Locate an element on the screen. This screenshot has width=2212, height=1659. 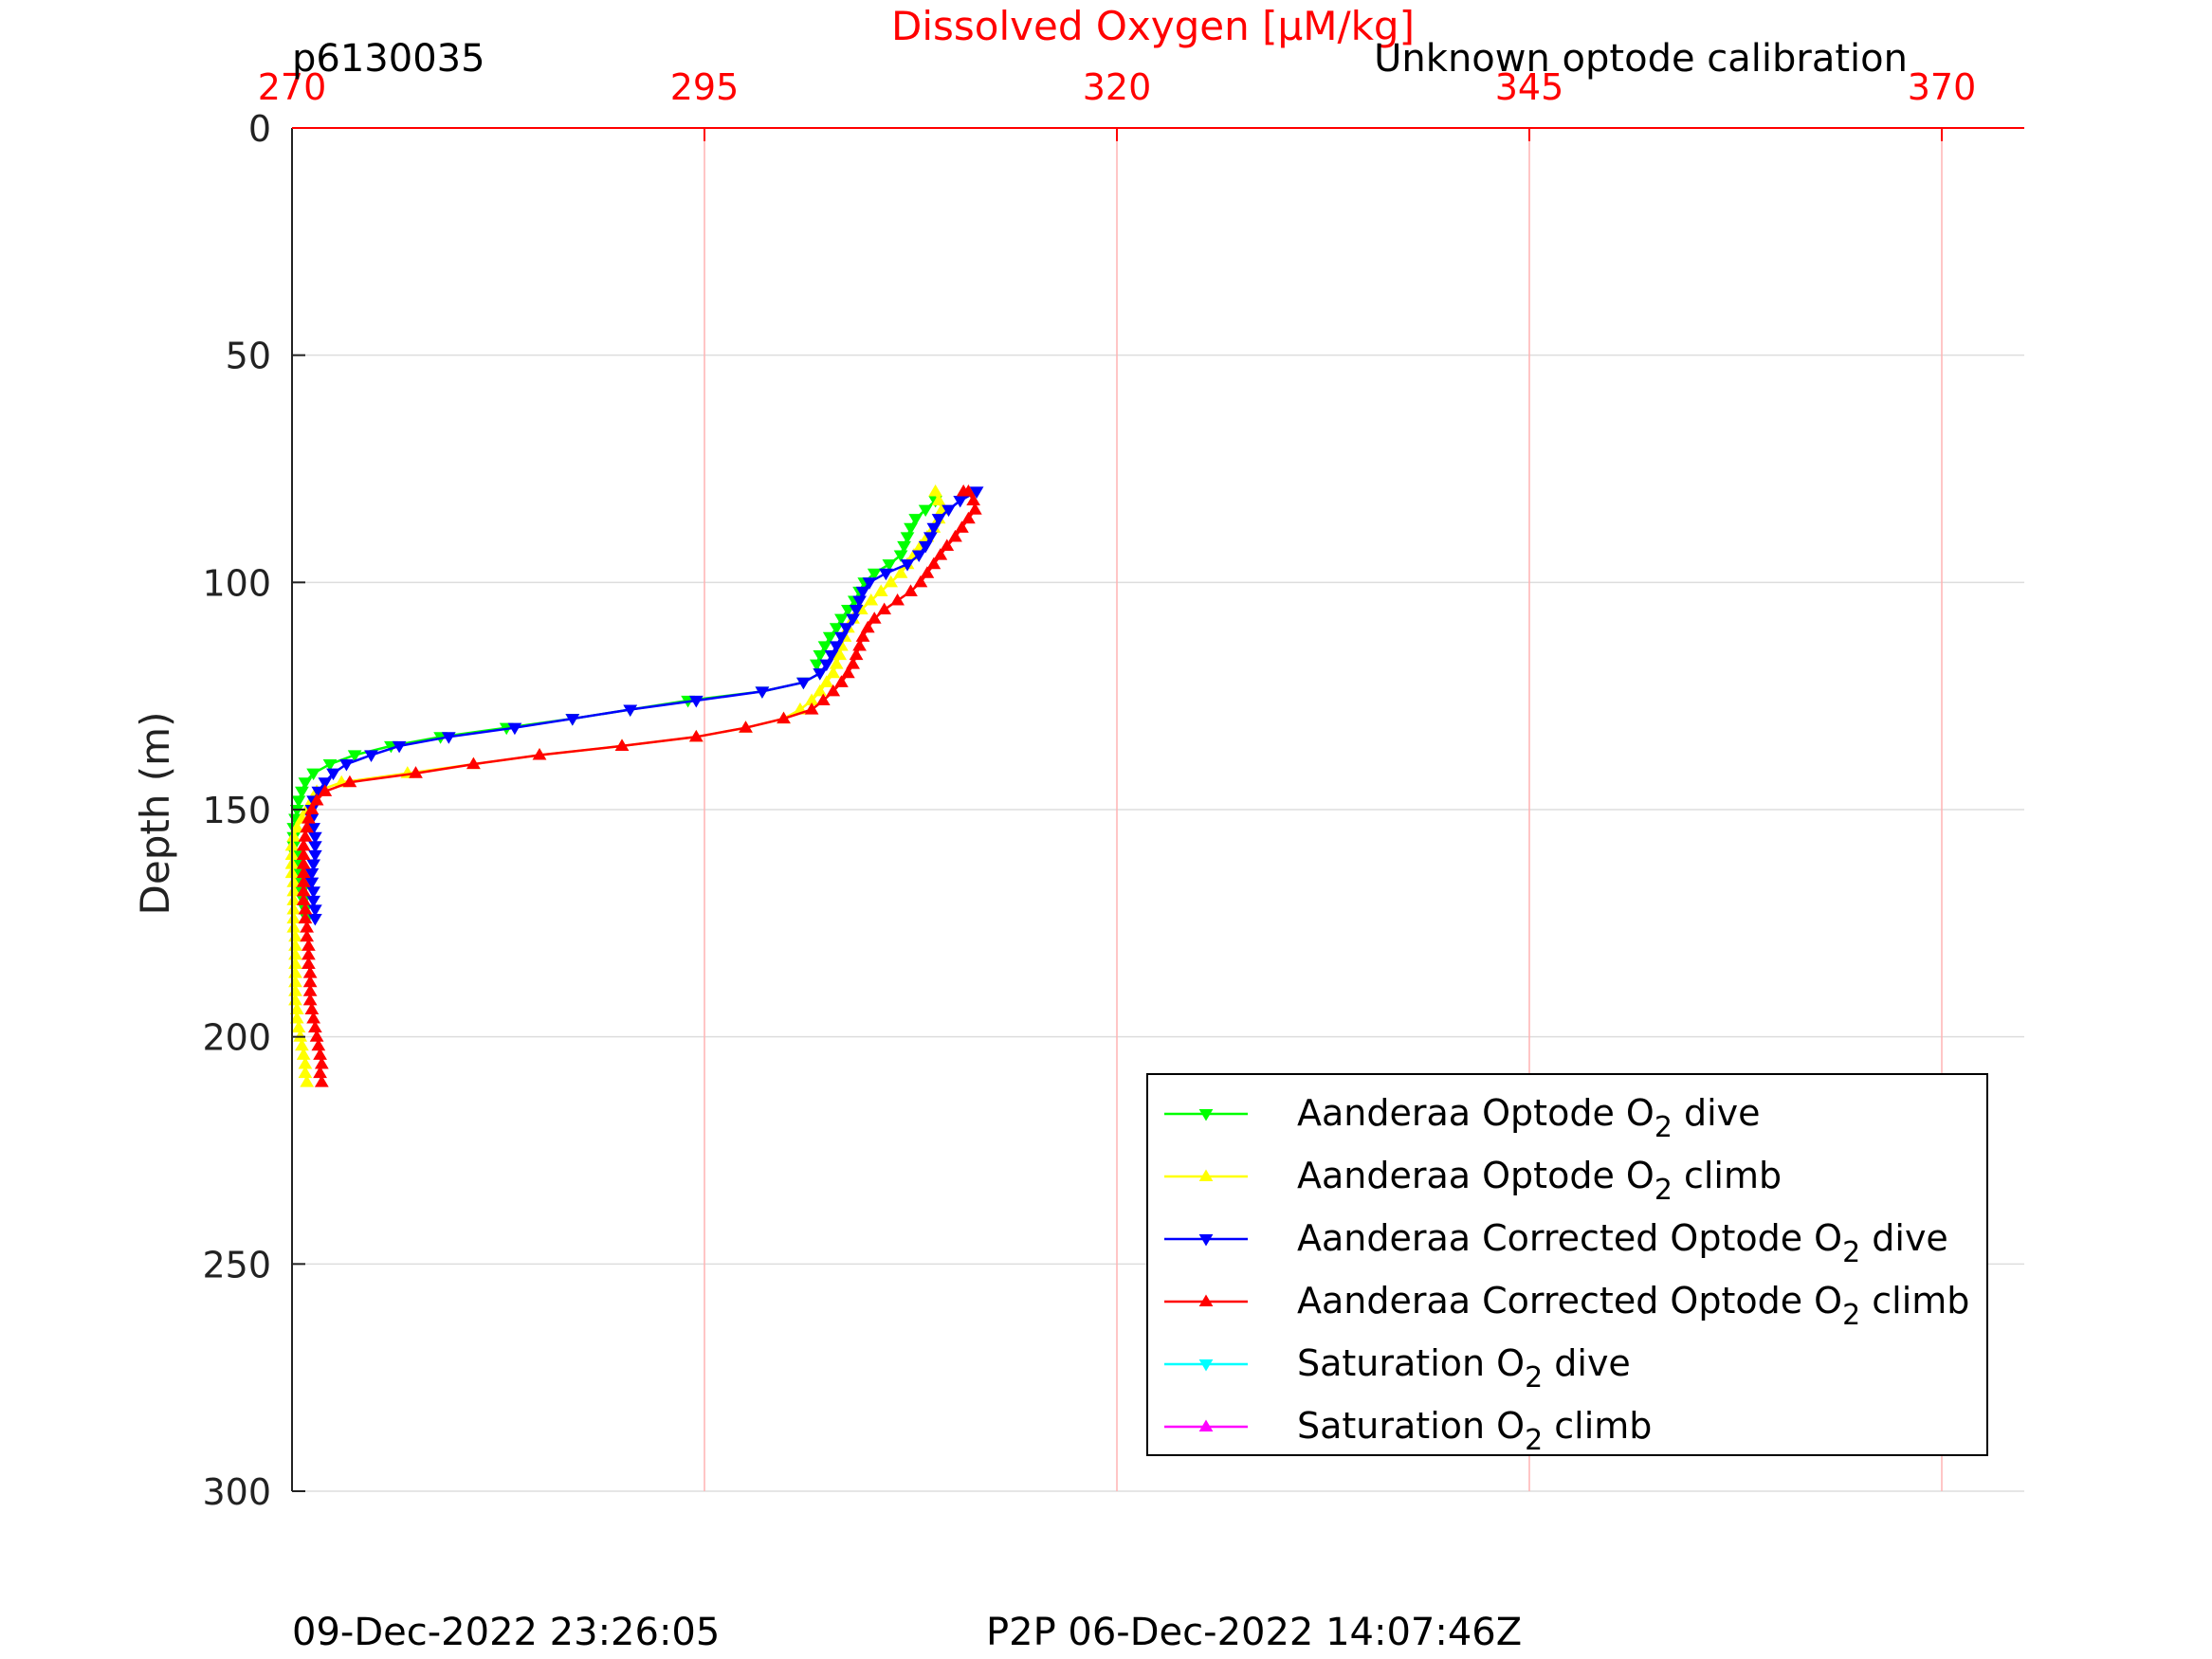
series-line is located at coordinates (644, 704).